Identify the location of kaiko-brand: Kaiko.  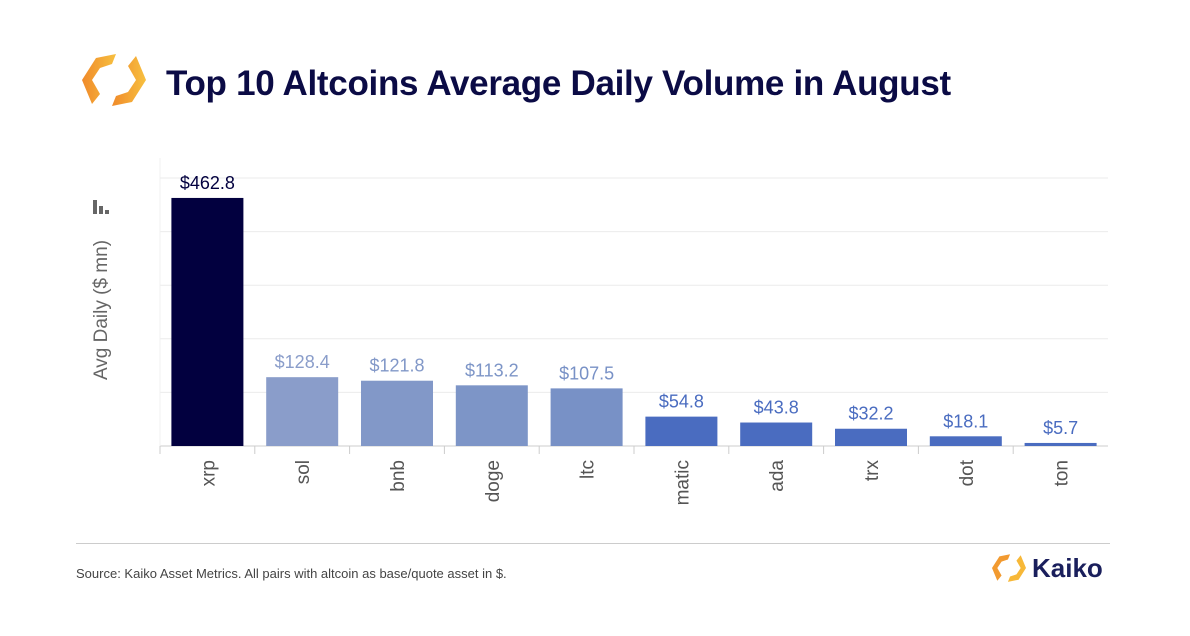
(1047, 568).